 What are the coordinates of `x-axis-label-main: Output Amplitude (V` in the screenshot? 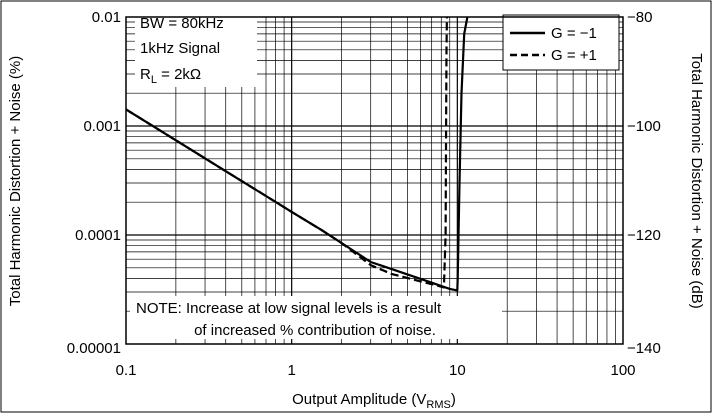 It's located at (359, 399).